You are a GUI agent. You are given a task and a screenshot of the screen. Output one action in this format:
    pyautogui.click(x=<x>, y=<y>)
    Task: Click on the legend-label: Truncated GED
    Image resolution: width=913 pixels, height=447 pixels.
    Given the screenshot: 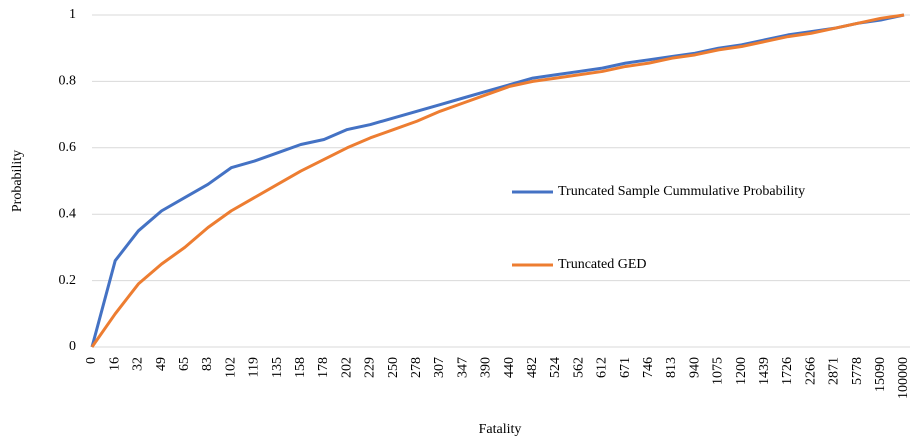 What is the action you would take?
    pyautogui.click(x=602, y=264)
    